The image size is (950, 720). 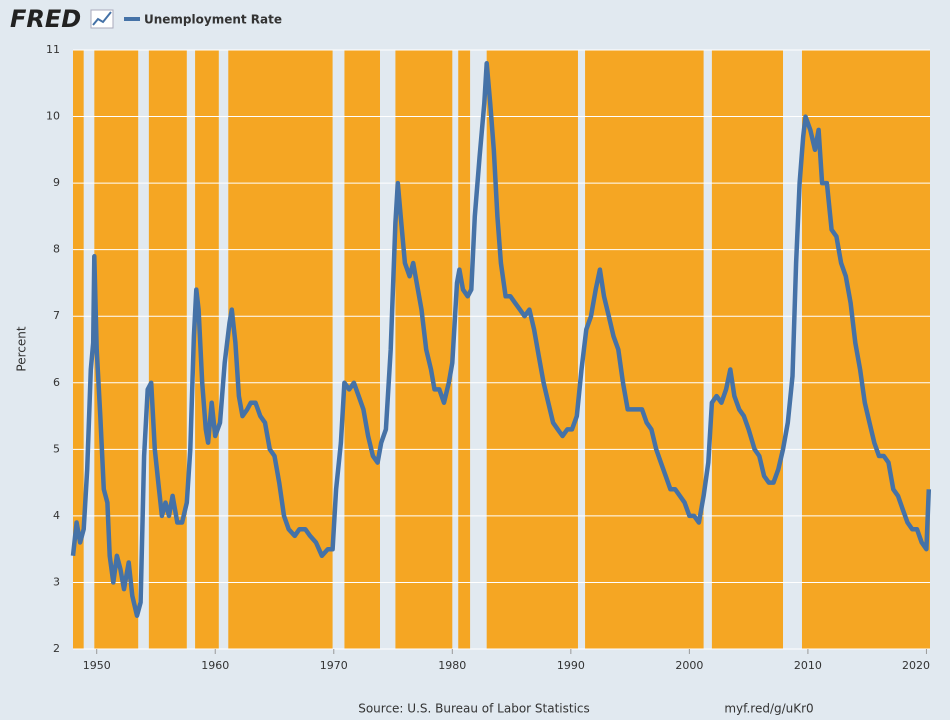 I want to click on y-tick-label: 2, so click(x=56, y=648).